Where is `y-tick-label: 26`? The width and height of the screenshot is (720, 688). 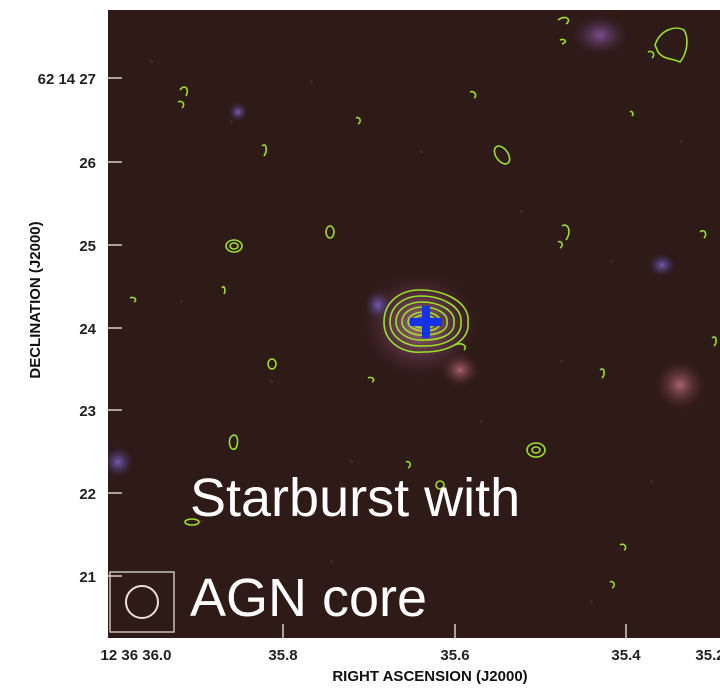
y-tick-label: 26 is located at coordinates (87, 163).